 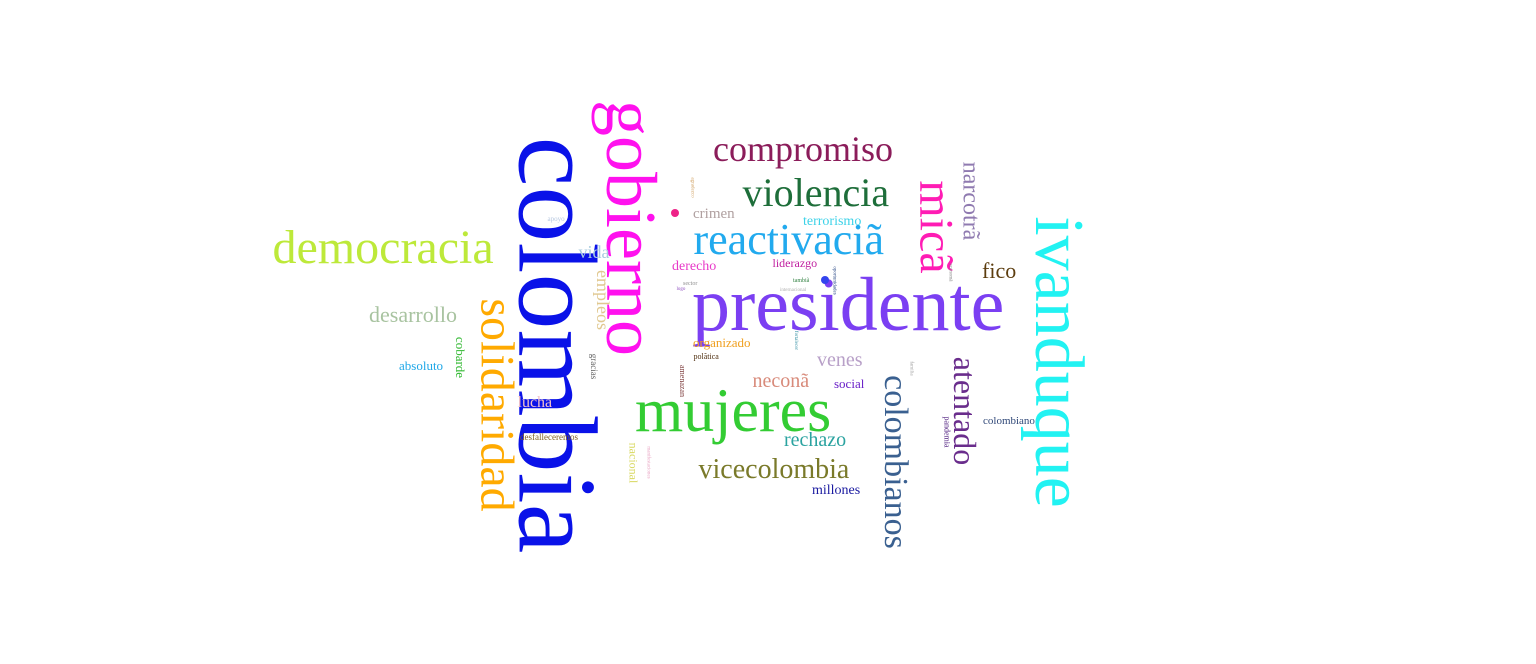 I want to click on word-lucha: lucha, so click(x=535, y=402).